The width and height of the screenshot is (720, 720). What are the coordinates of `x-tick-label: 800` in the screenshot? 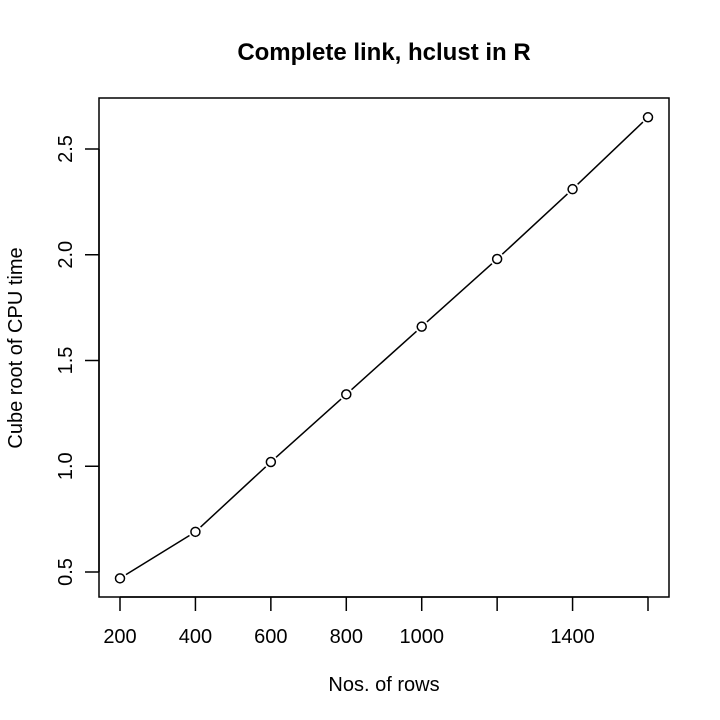 It's located at (346, 637).